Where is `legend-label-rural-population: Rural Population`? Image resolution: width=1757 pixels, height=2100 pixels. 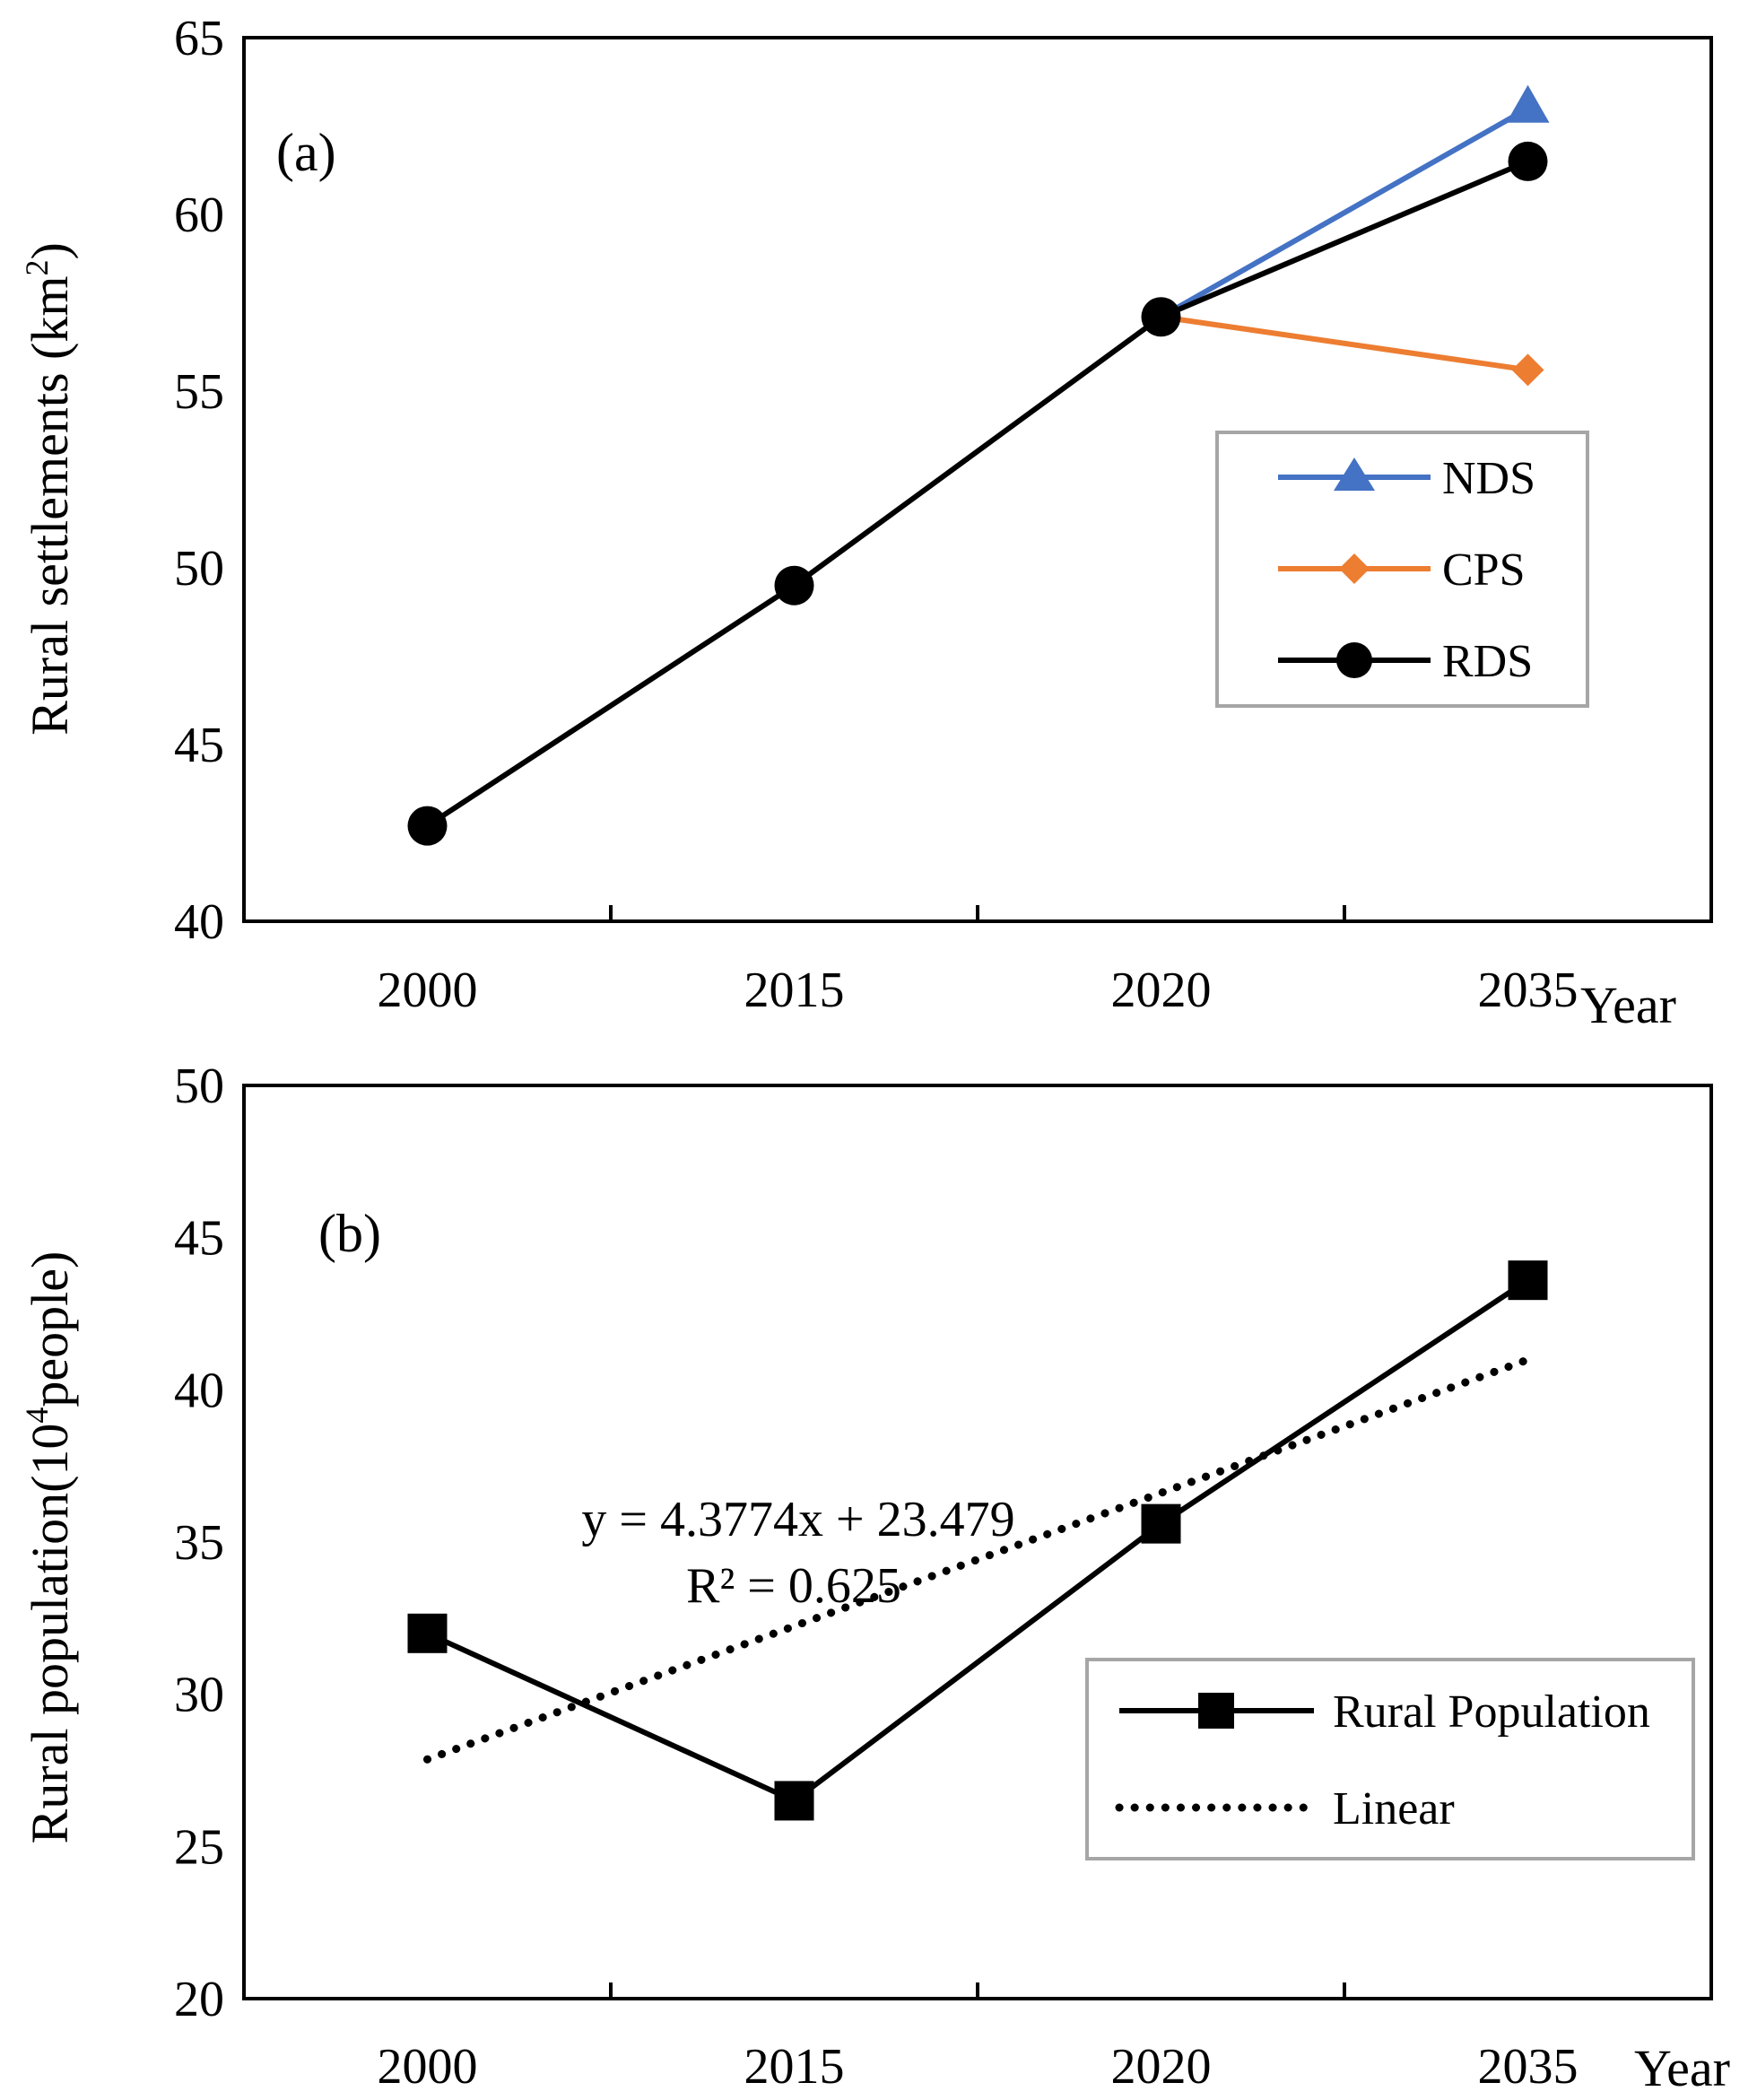
legend-label-rural-population: Rural Population is located at coordinates (1491, 1712).